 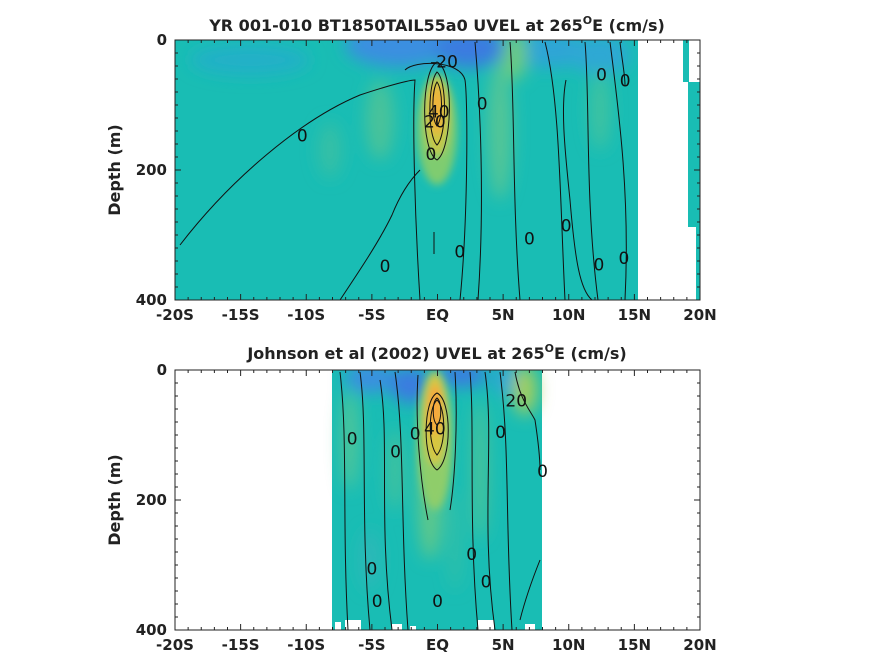 I want to click on panel-2-ylabel: Depth (m), so click(x=114, y=500).